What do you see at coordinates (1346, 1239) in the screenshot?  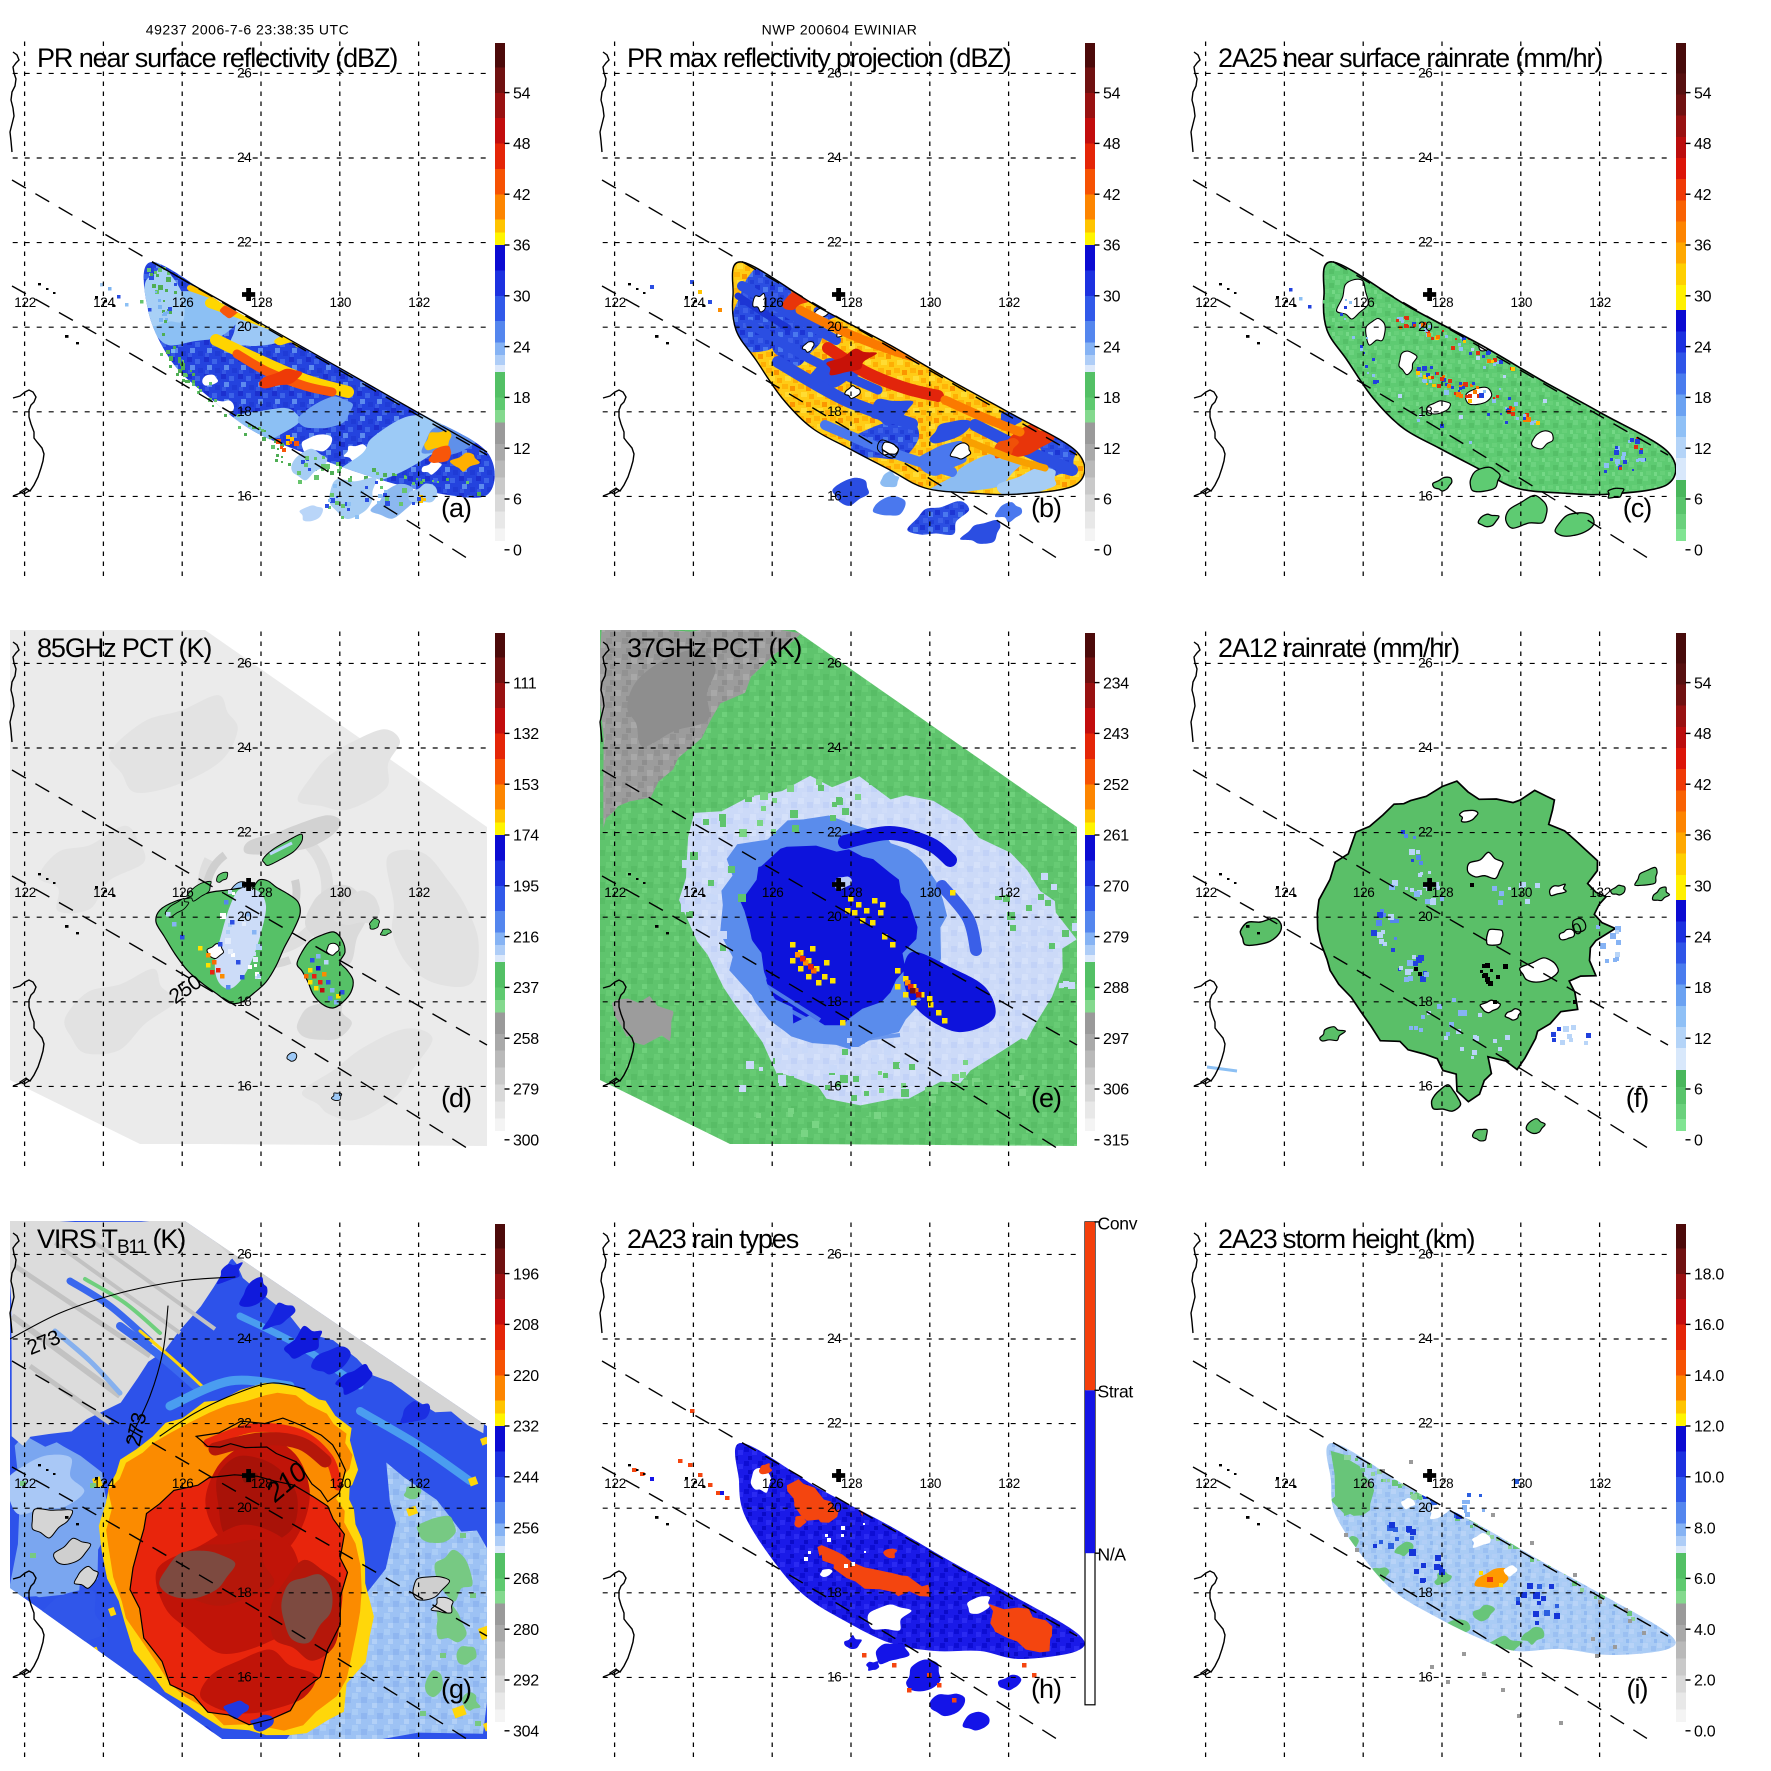 I see `svg-text: 2A23 storm height (km)` at bounding box center [1346, 1239].